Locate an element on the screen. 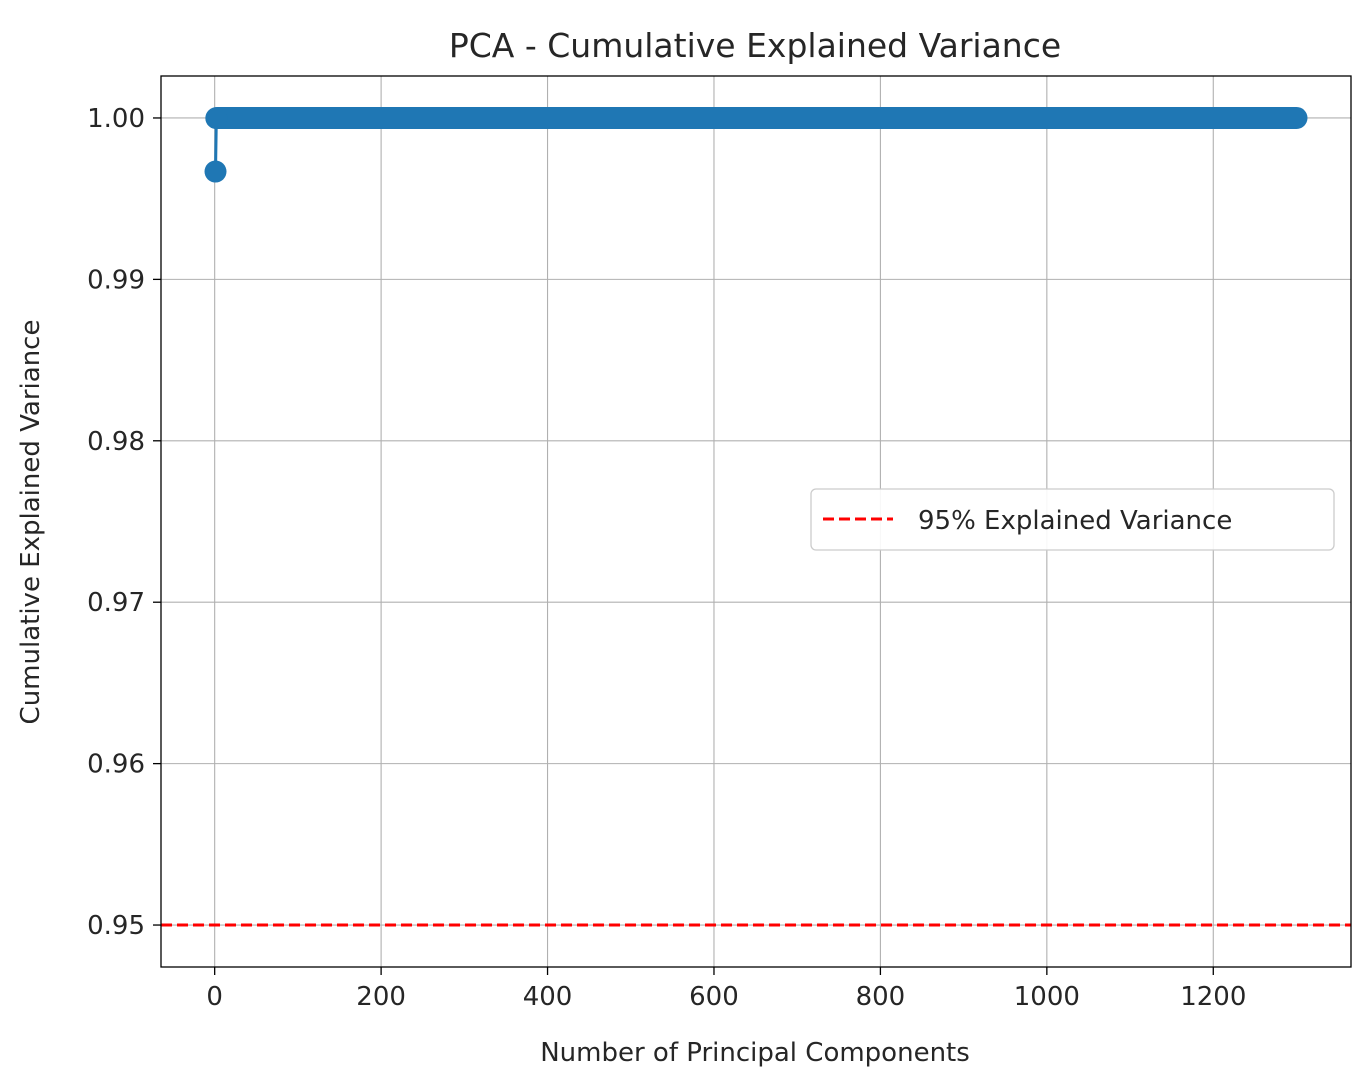  x-axis-label: Number of Principal Components is located at coordinates (755, 1053).